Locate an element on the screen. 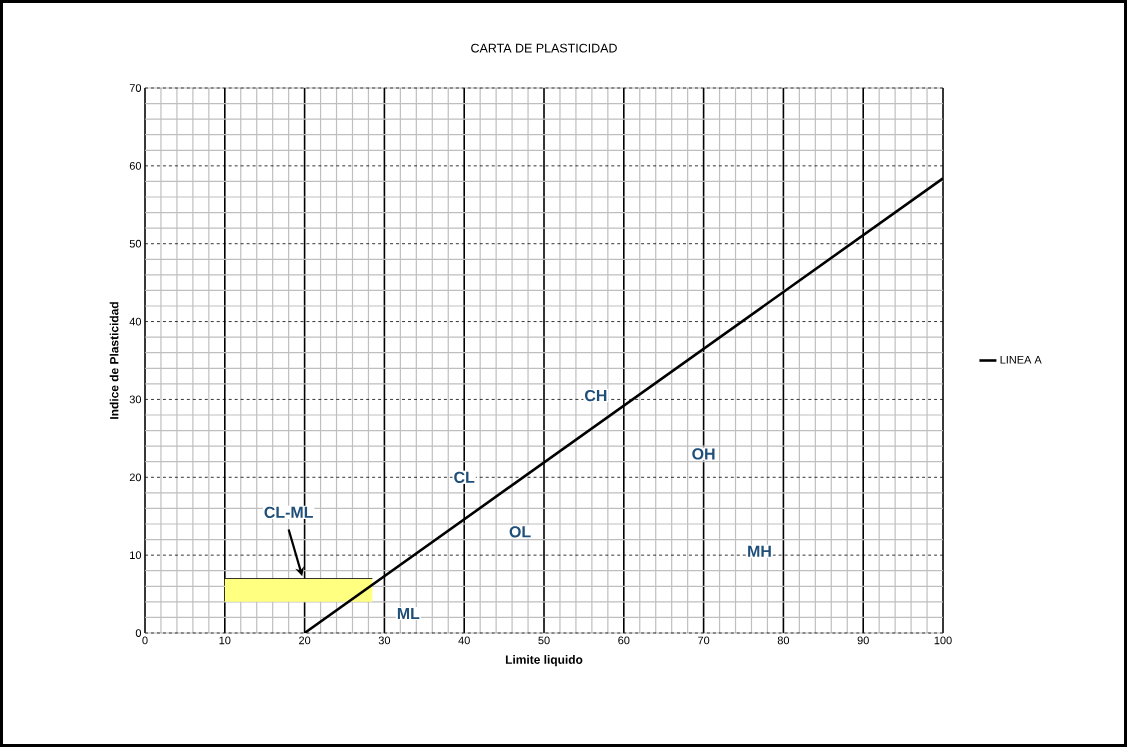  annotation: ML is located at coordinates (408, 614).